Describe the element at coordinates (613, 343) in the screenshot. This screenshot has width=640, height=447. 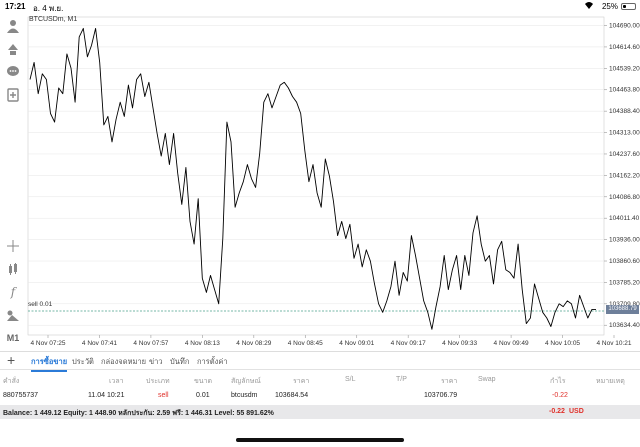
I see `x-tick-label: 4 Nov 10:21` at that location.